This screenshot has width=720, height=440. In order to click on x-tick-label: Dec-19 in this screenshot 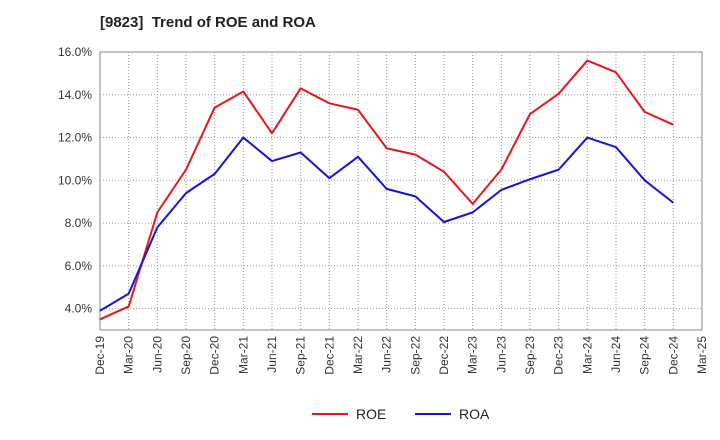, I will do `click(100, 355)`.